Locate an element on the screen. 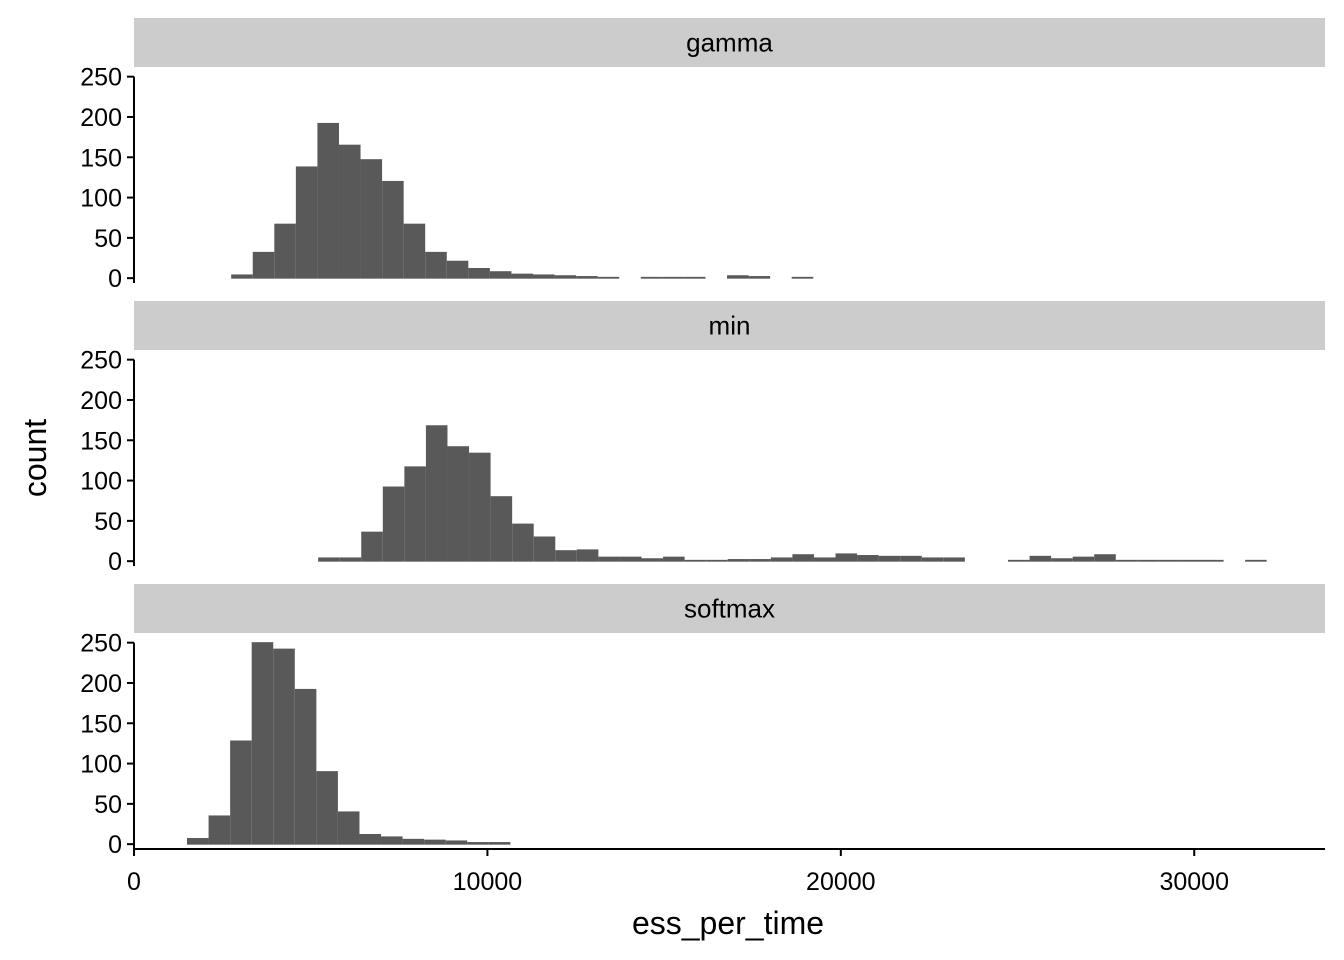 Image resolution: width=1344 pixels, height=960 pixels. x-tick-label: 0 is located at coordinates (134, 882).